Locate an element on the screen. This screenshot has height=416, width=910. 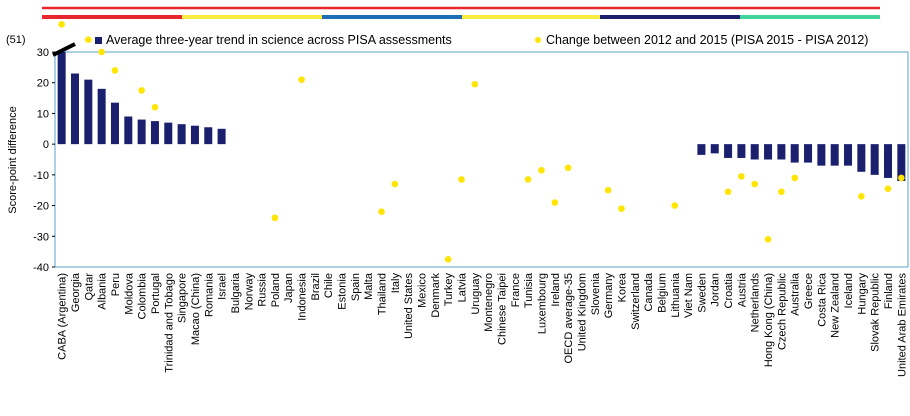
x-tick-label: United Kingdom is located at coordinates (582, 312).